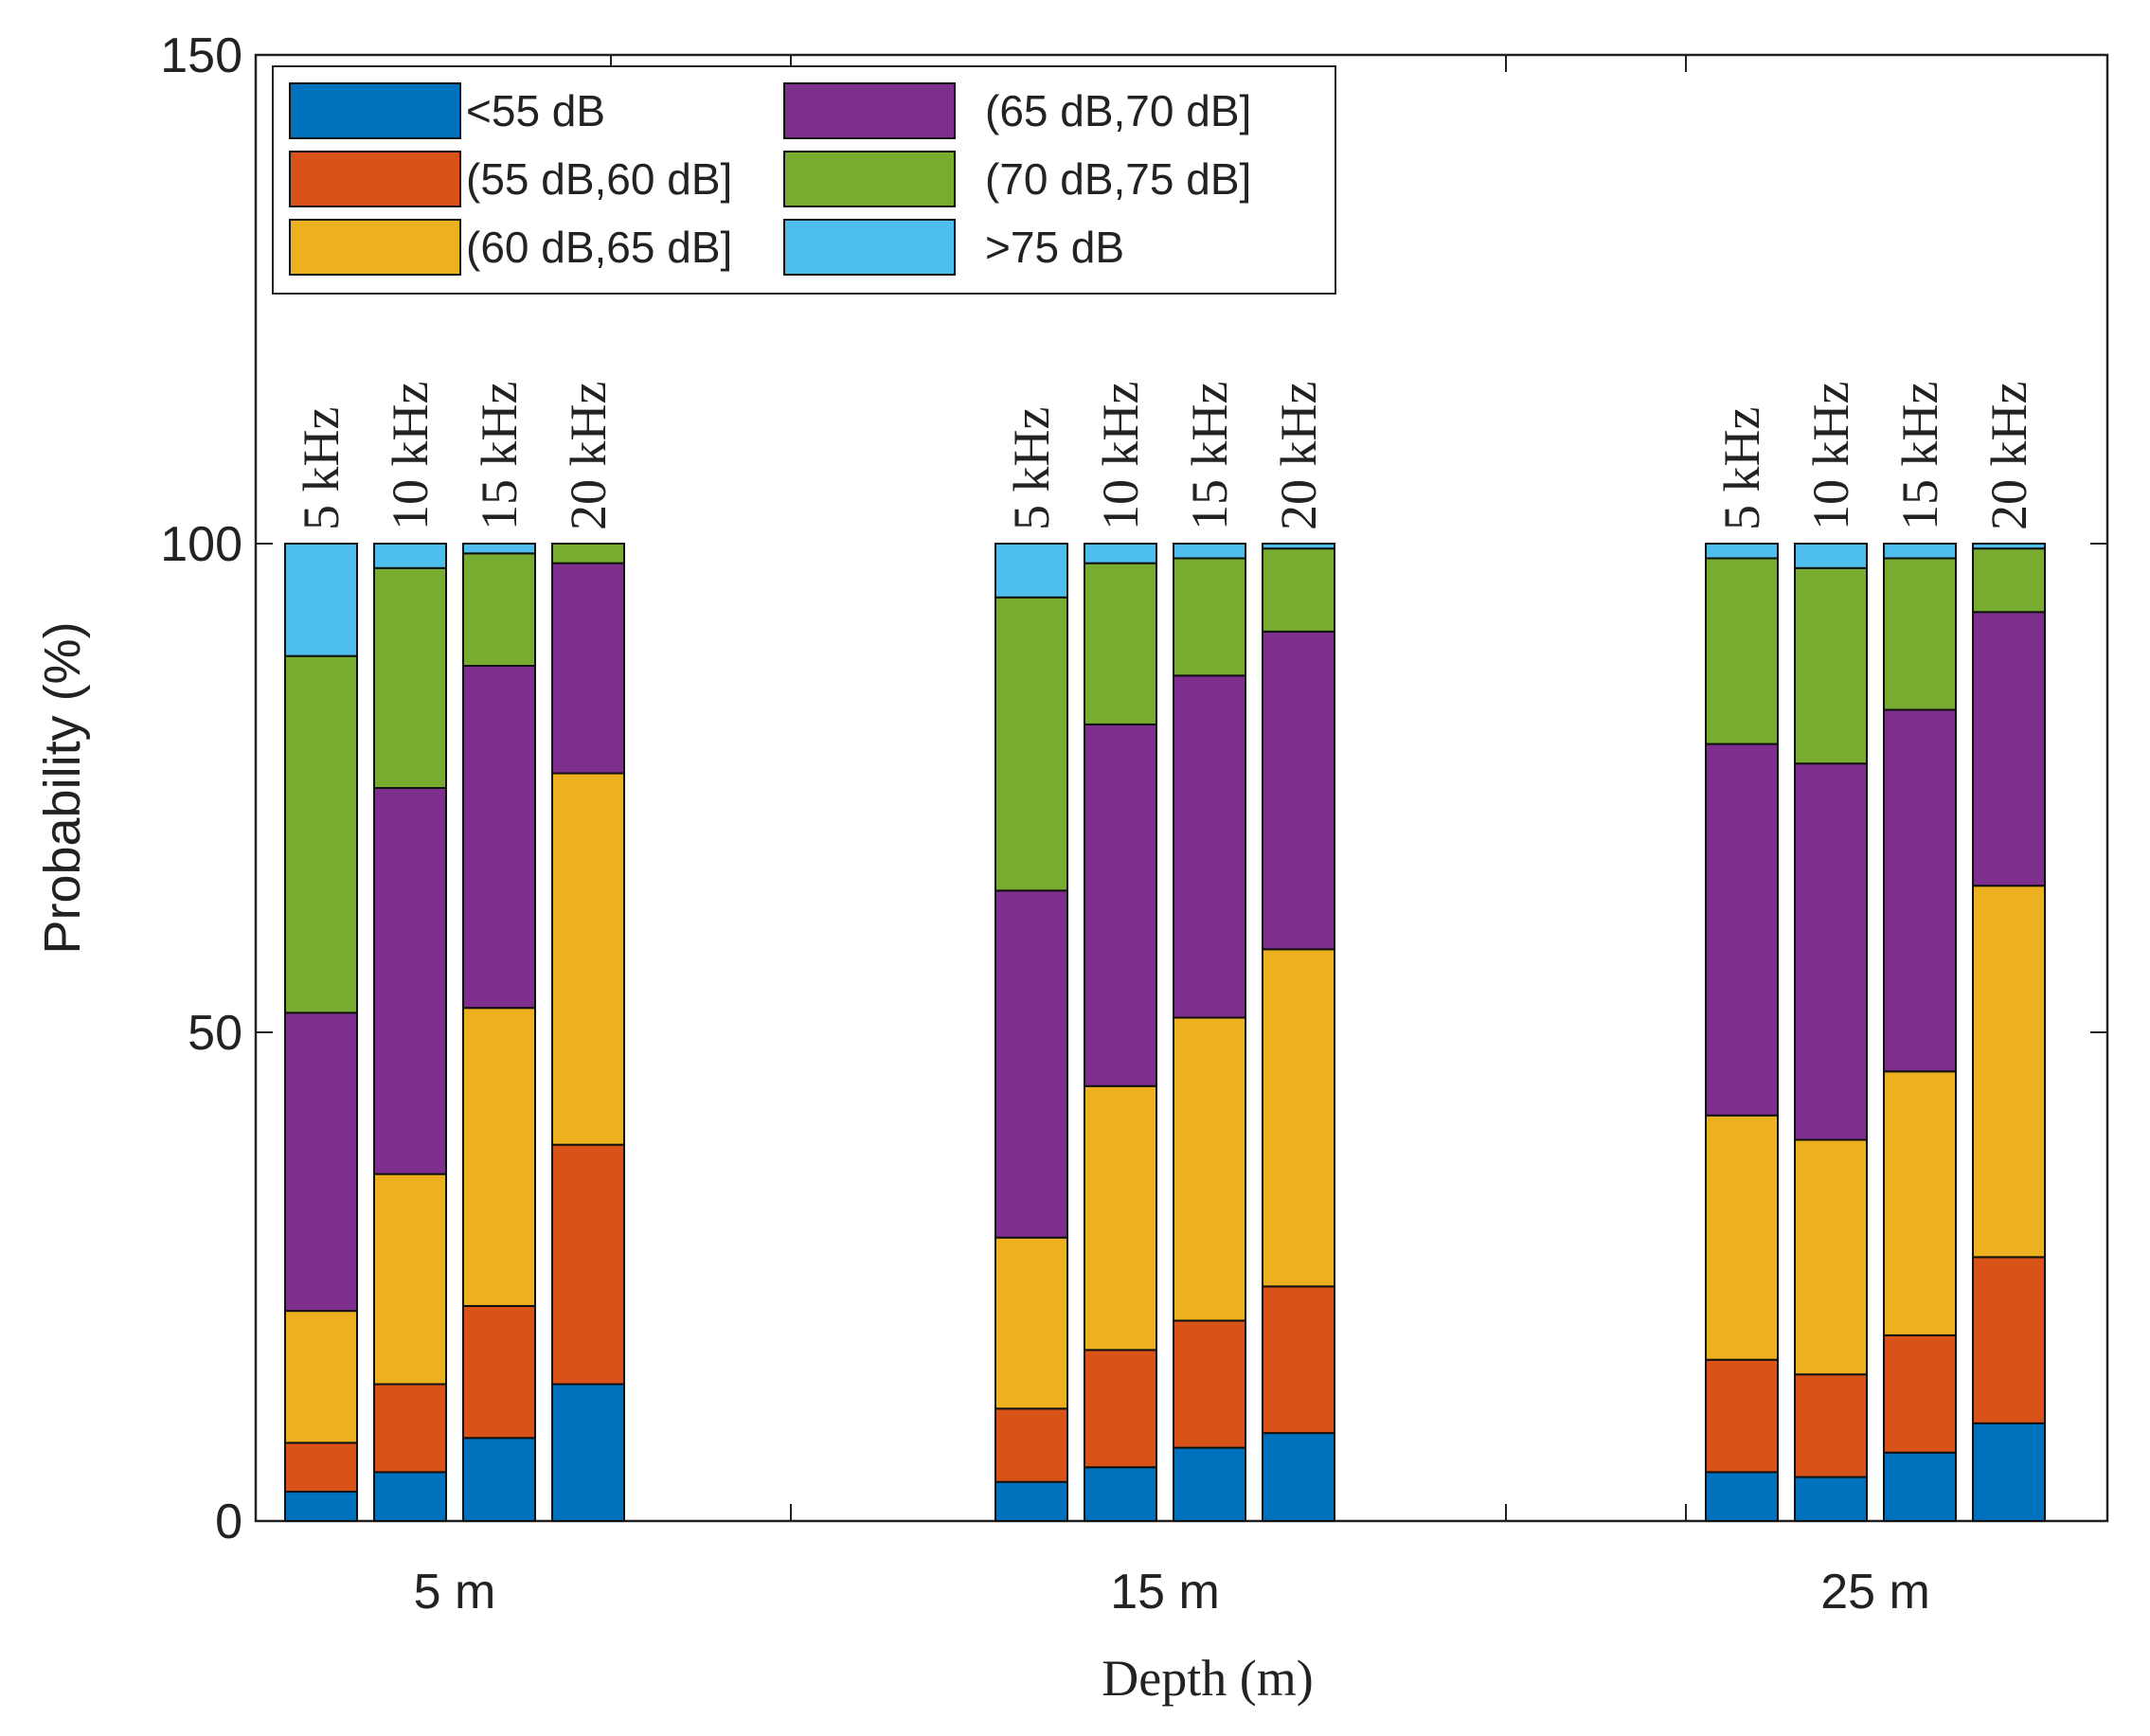 The image size is (2150, 1736). I want to click on y-tick-labels: 0 50 100 150, so click(201, 788).